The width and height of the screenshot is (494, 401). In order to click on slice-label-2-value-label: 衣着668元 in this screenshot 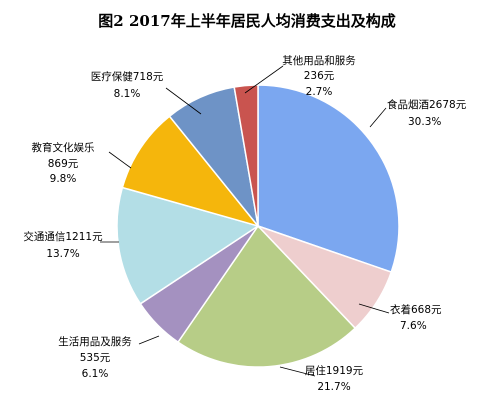, I will do `click(416, 309)`.